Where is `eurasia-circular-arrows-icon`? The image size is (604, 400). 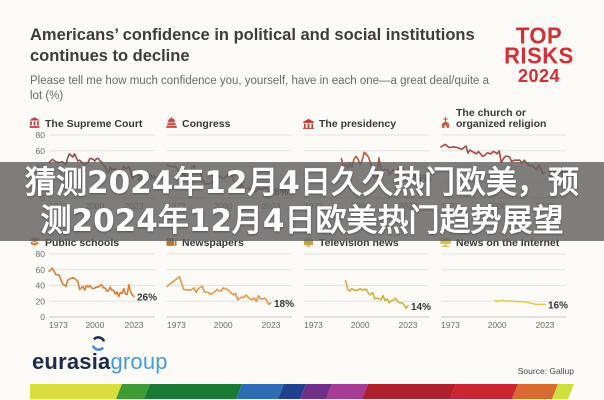
eurasia-circular-arrows-icon is located at coordinates (98, 343).